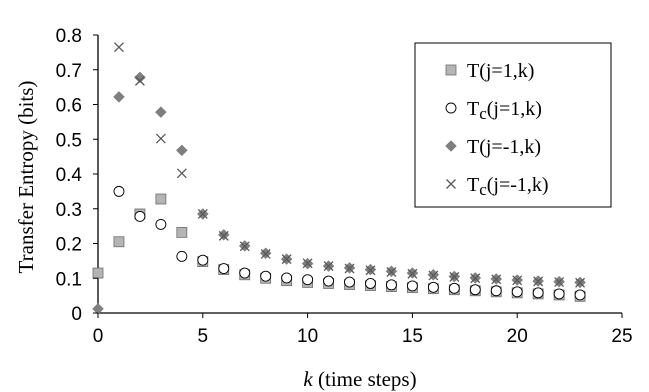 Image resolution: width=649 pixels, height=392 pixels. What do you see at coordinates (517, 336) in the screenshot?
I see `x-tick-label: 20` at bounding box center [517, 336].